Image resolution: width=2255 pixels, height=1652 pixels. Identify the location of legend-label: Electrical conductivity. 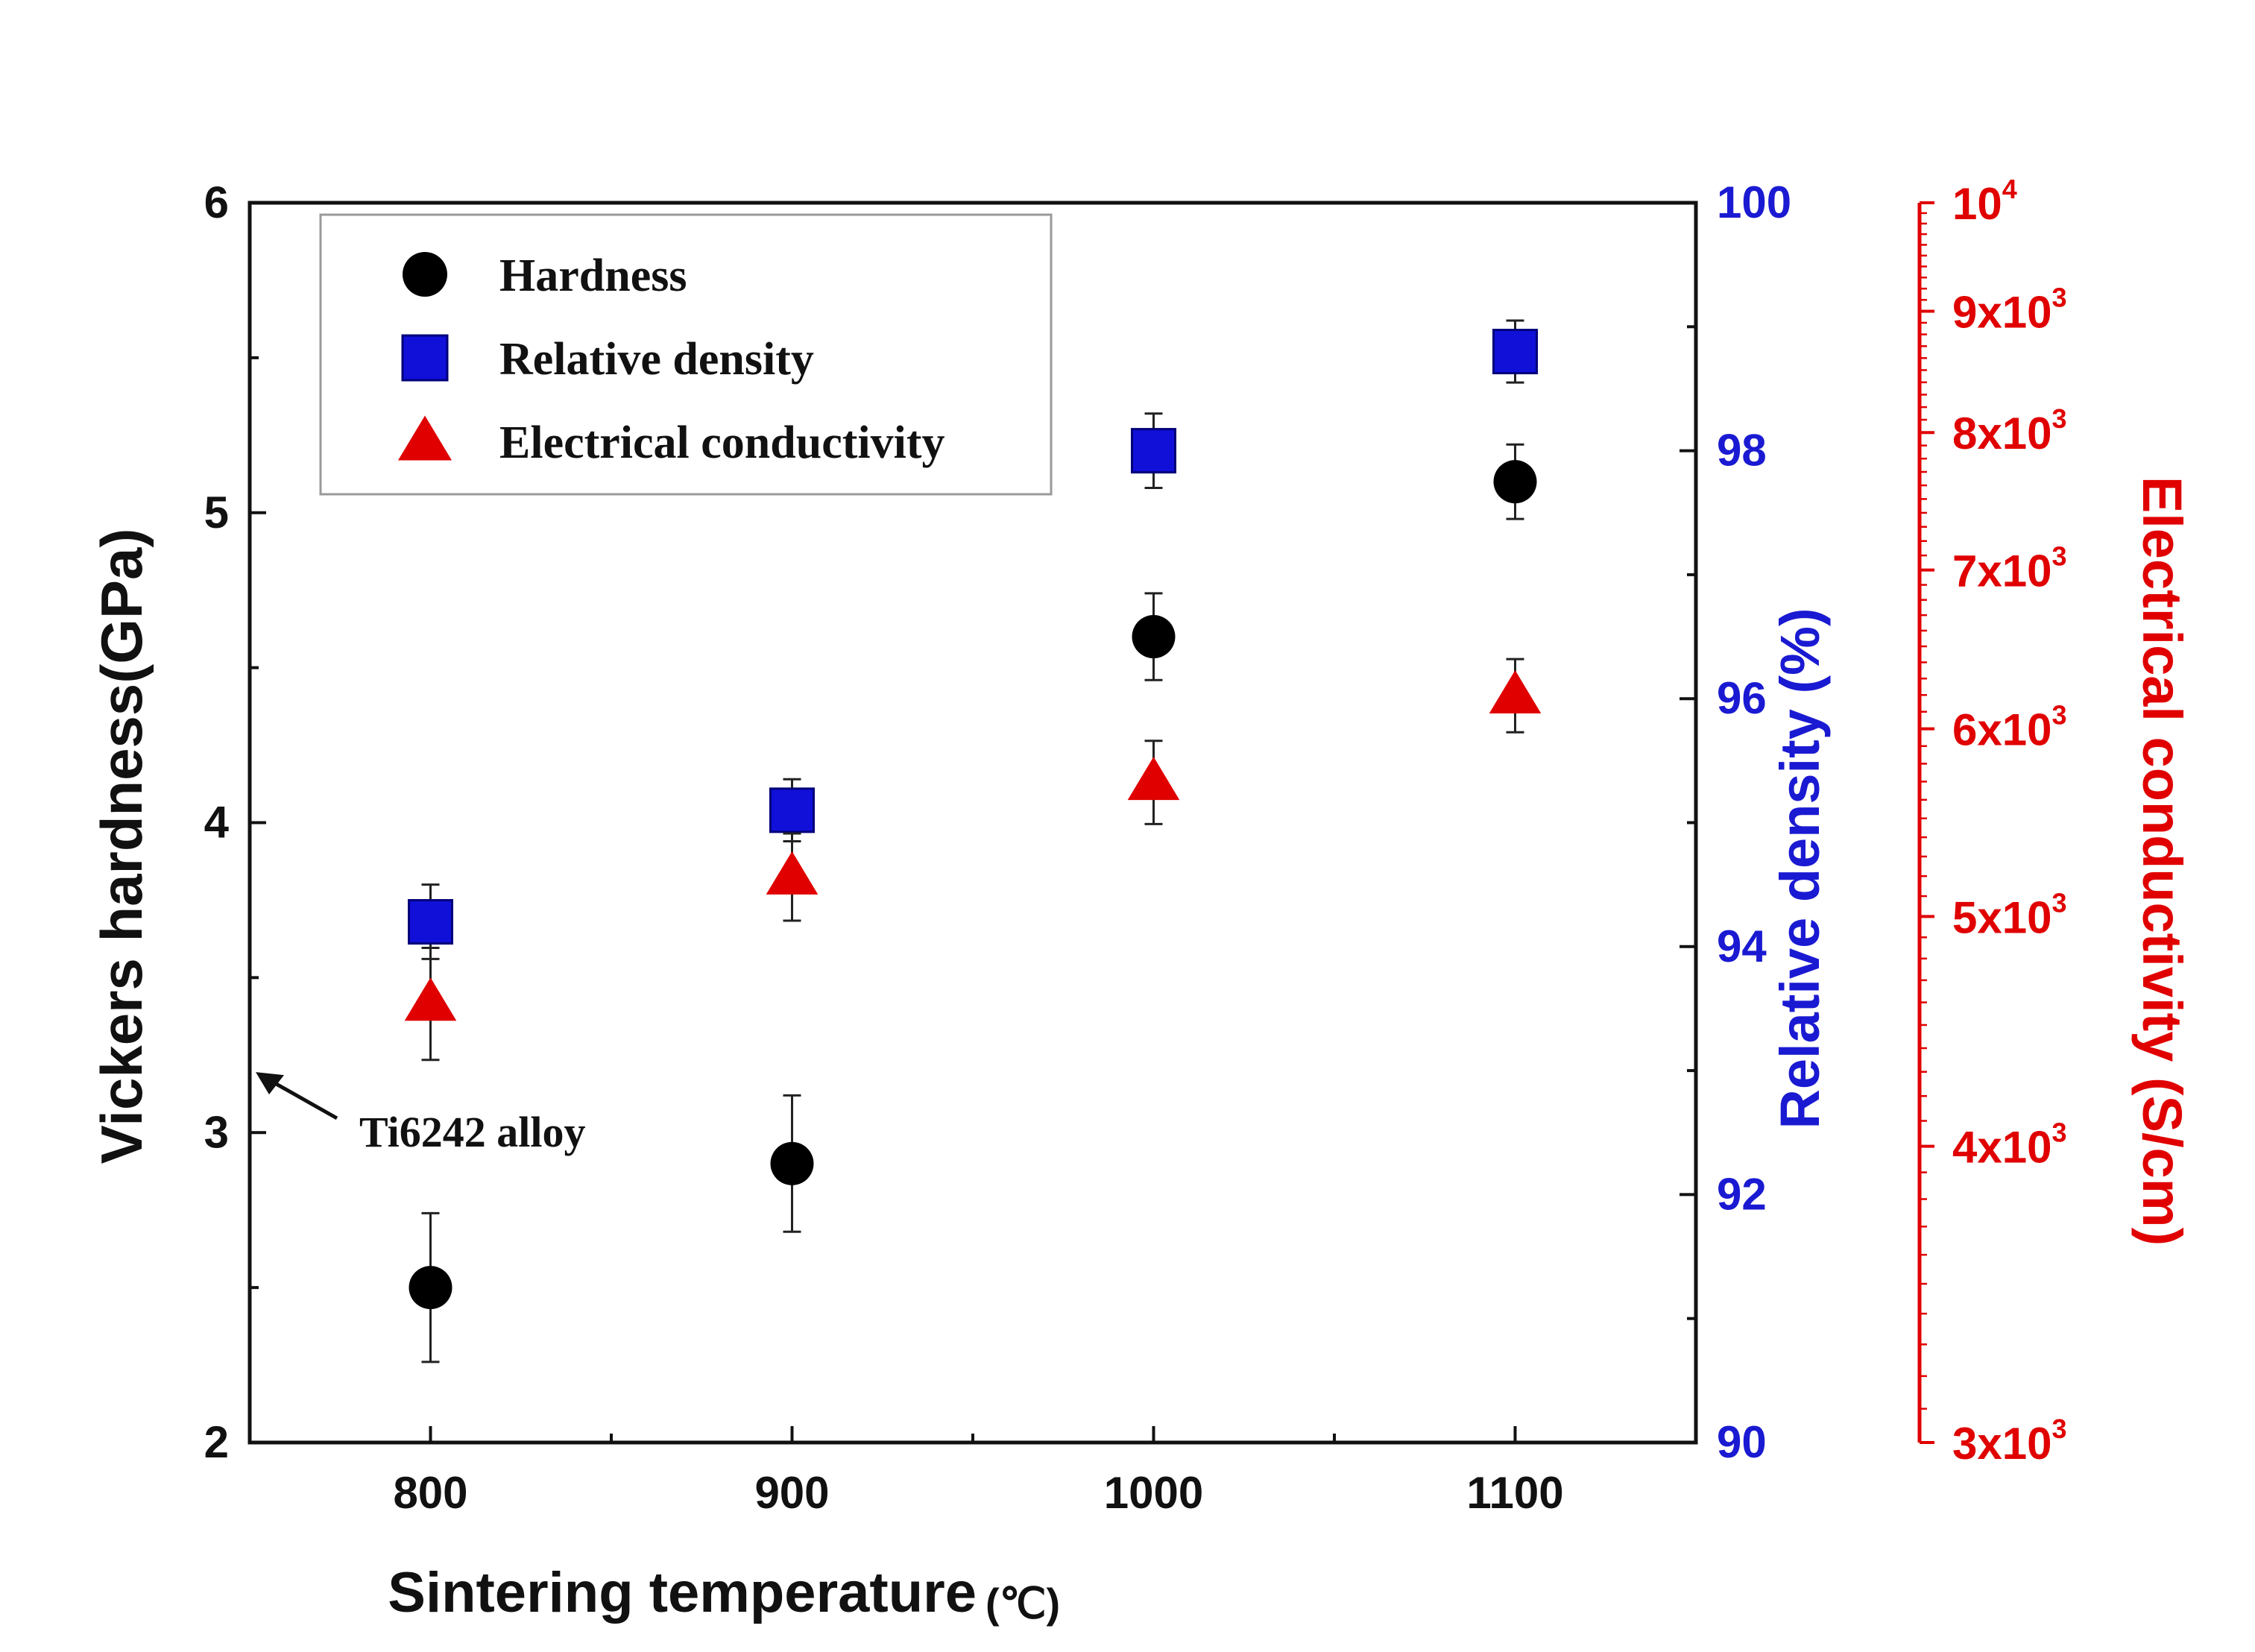
(721, 442).